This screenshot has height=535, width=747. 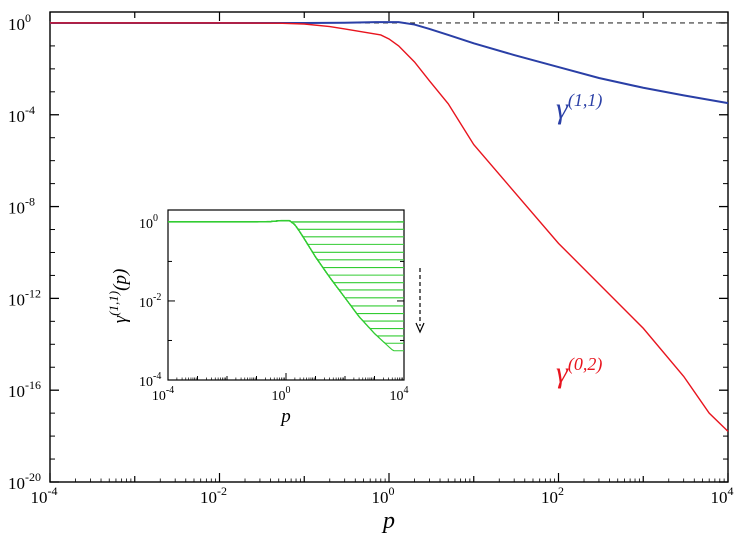 I want to click on main-y-tick-label: 10⁻⁸, so click(x=21, y=206).